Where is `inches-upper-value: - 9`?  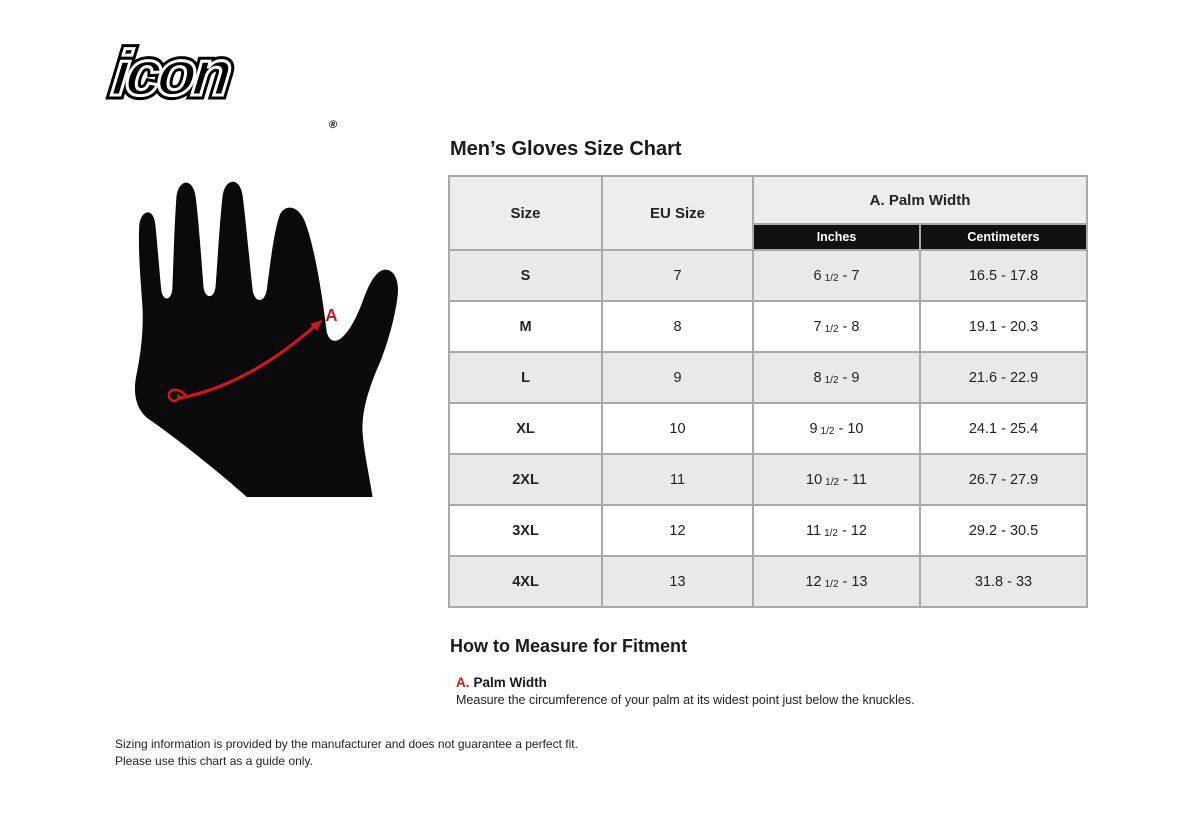
inches-upper-value: - 9 is located at coordinates (851, 377).